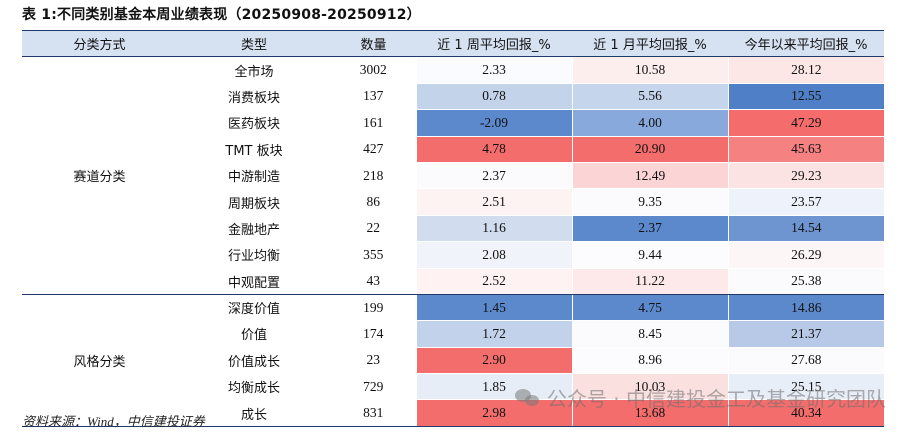 The width and height of the screenshot is (900, 436). Describe the element at coordinates (99, 360) in the screenshot. I see `category-cell: 风格分类` at that location.